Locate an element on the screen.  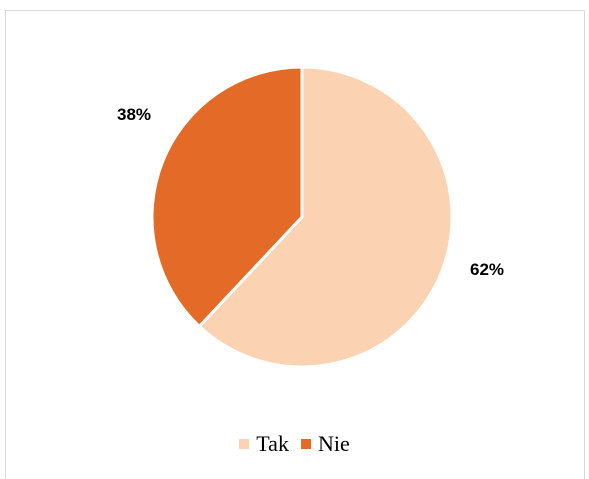
legend-swatch-tak is located at coordinates (244, 444).